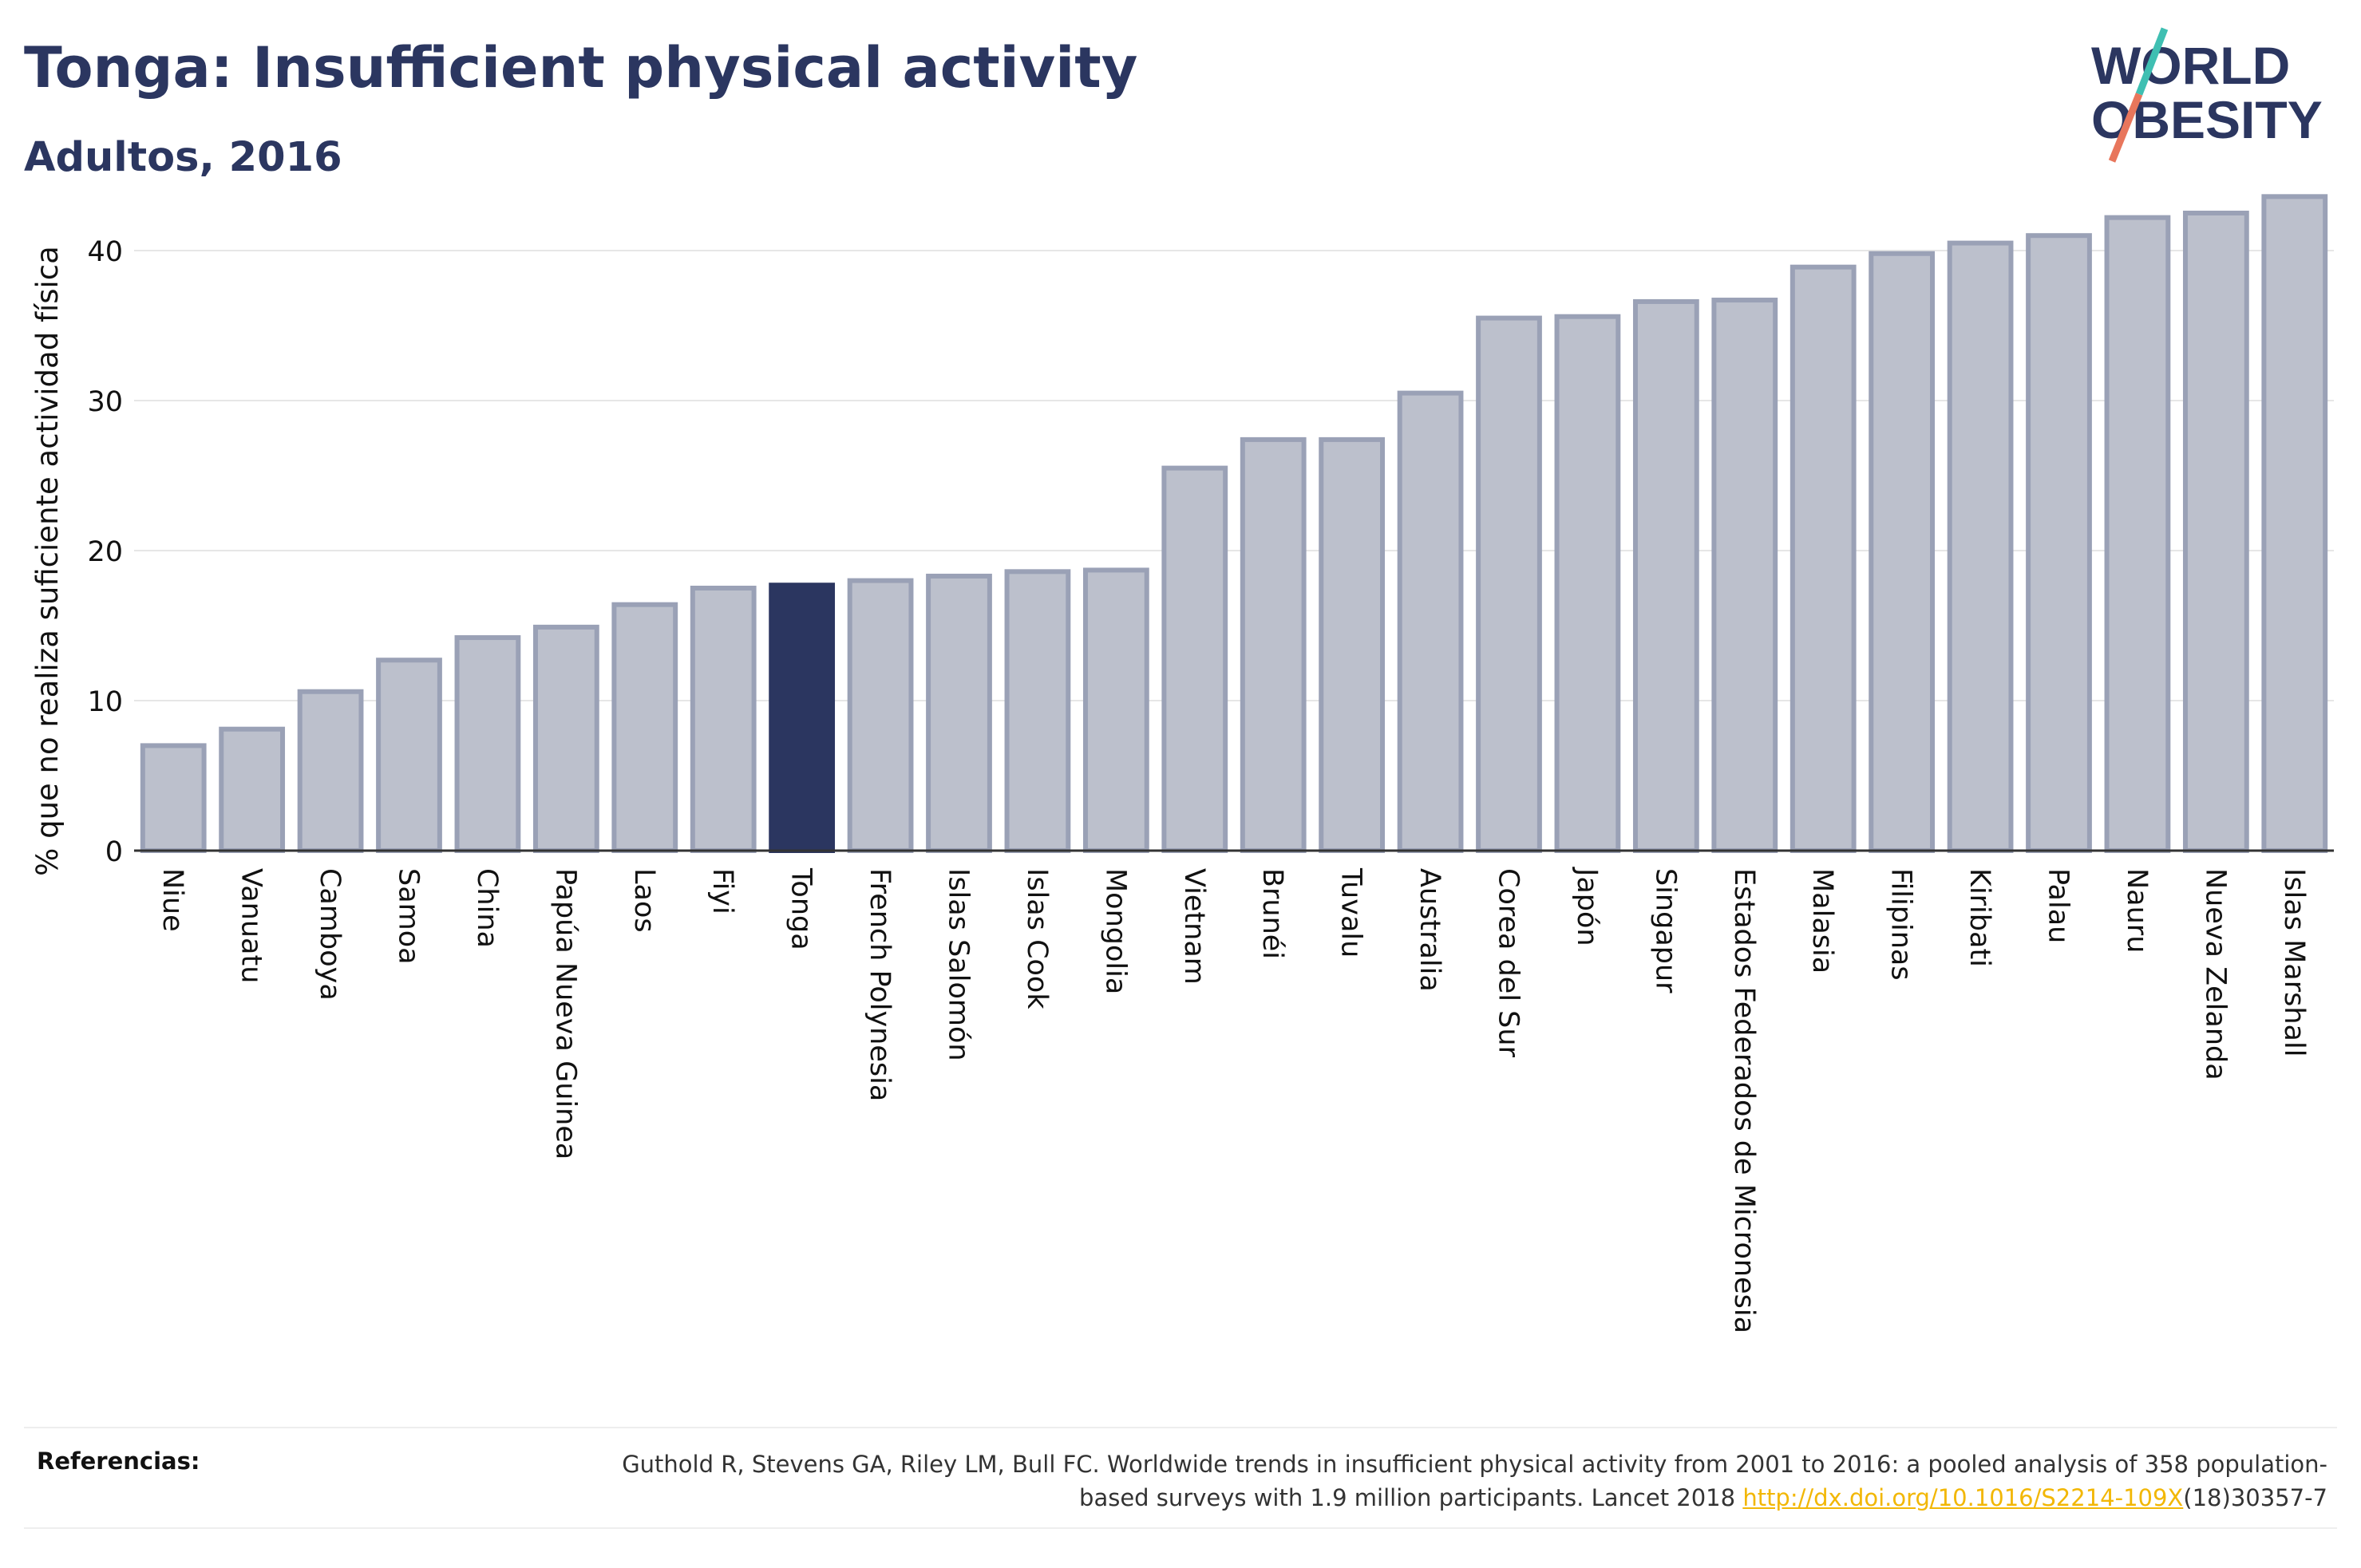 The image size is (2361, 1568). Describe the element at coordinates (1963, 1497) in the screenshot. I see `doi-link: http://dx.doi.org/10.1016/S2214-109X` at that location.